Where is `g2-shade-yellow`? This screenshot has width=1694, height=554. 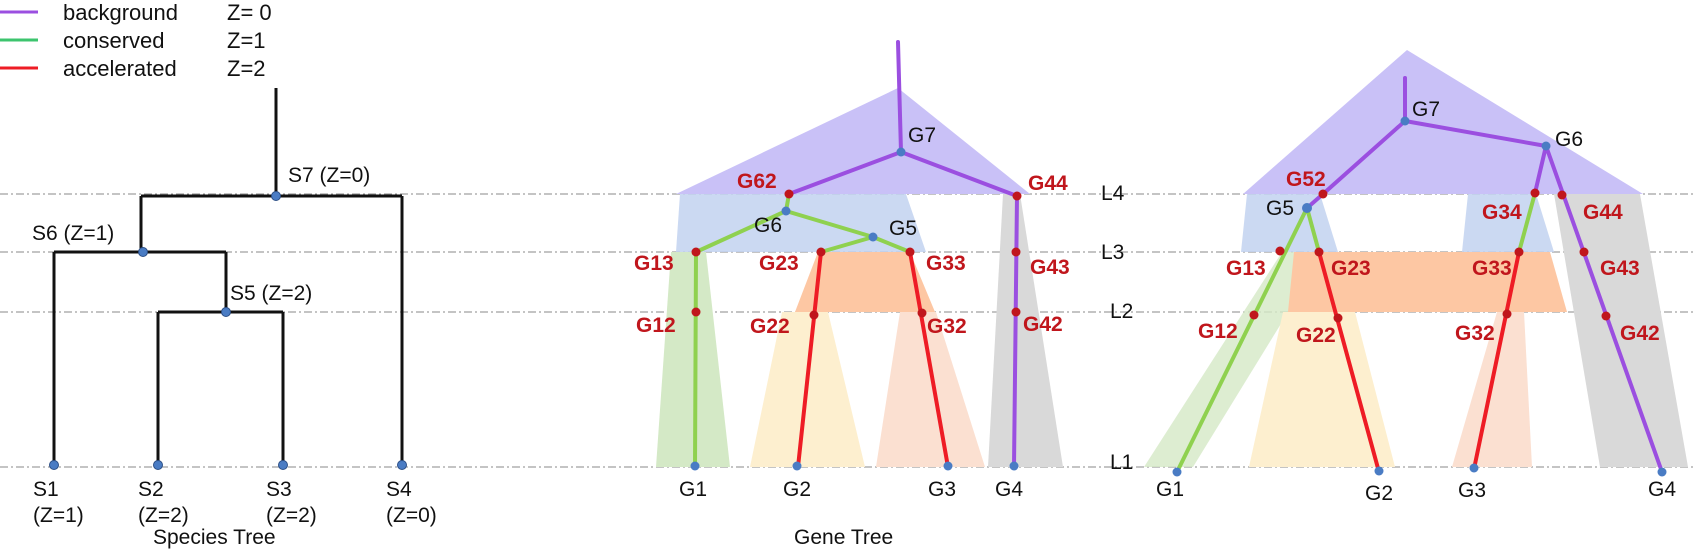
g2-shade-yellow is located at coordinates (1322, 389).